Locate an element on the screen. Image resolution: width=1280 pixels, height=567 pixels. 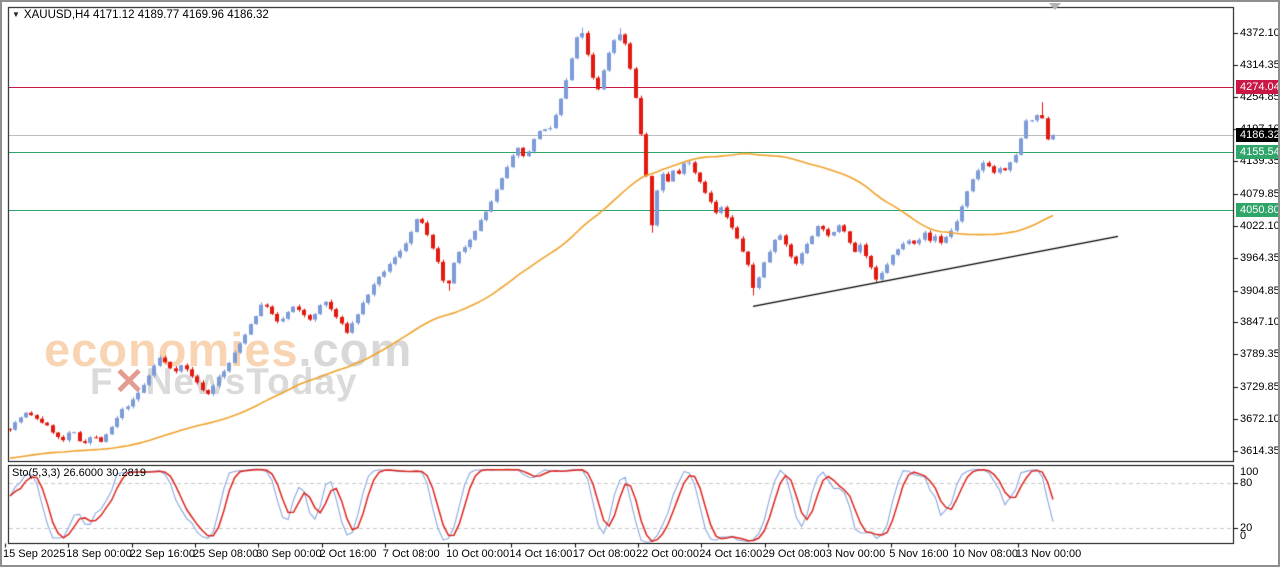
price-tick-label: 4314.35 is located at coordinates (1260, 64).